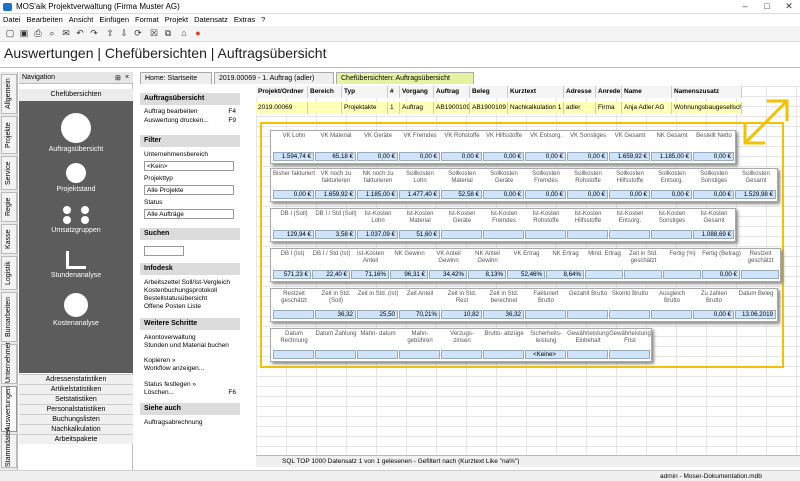 Image resolution: width=800 pixels, height=481 pixels. Describe the element at coordinates (76, 220) in the screenshot. I see `nav-item-umsatzgruppen: Umsatzgruppen` at that location.